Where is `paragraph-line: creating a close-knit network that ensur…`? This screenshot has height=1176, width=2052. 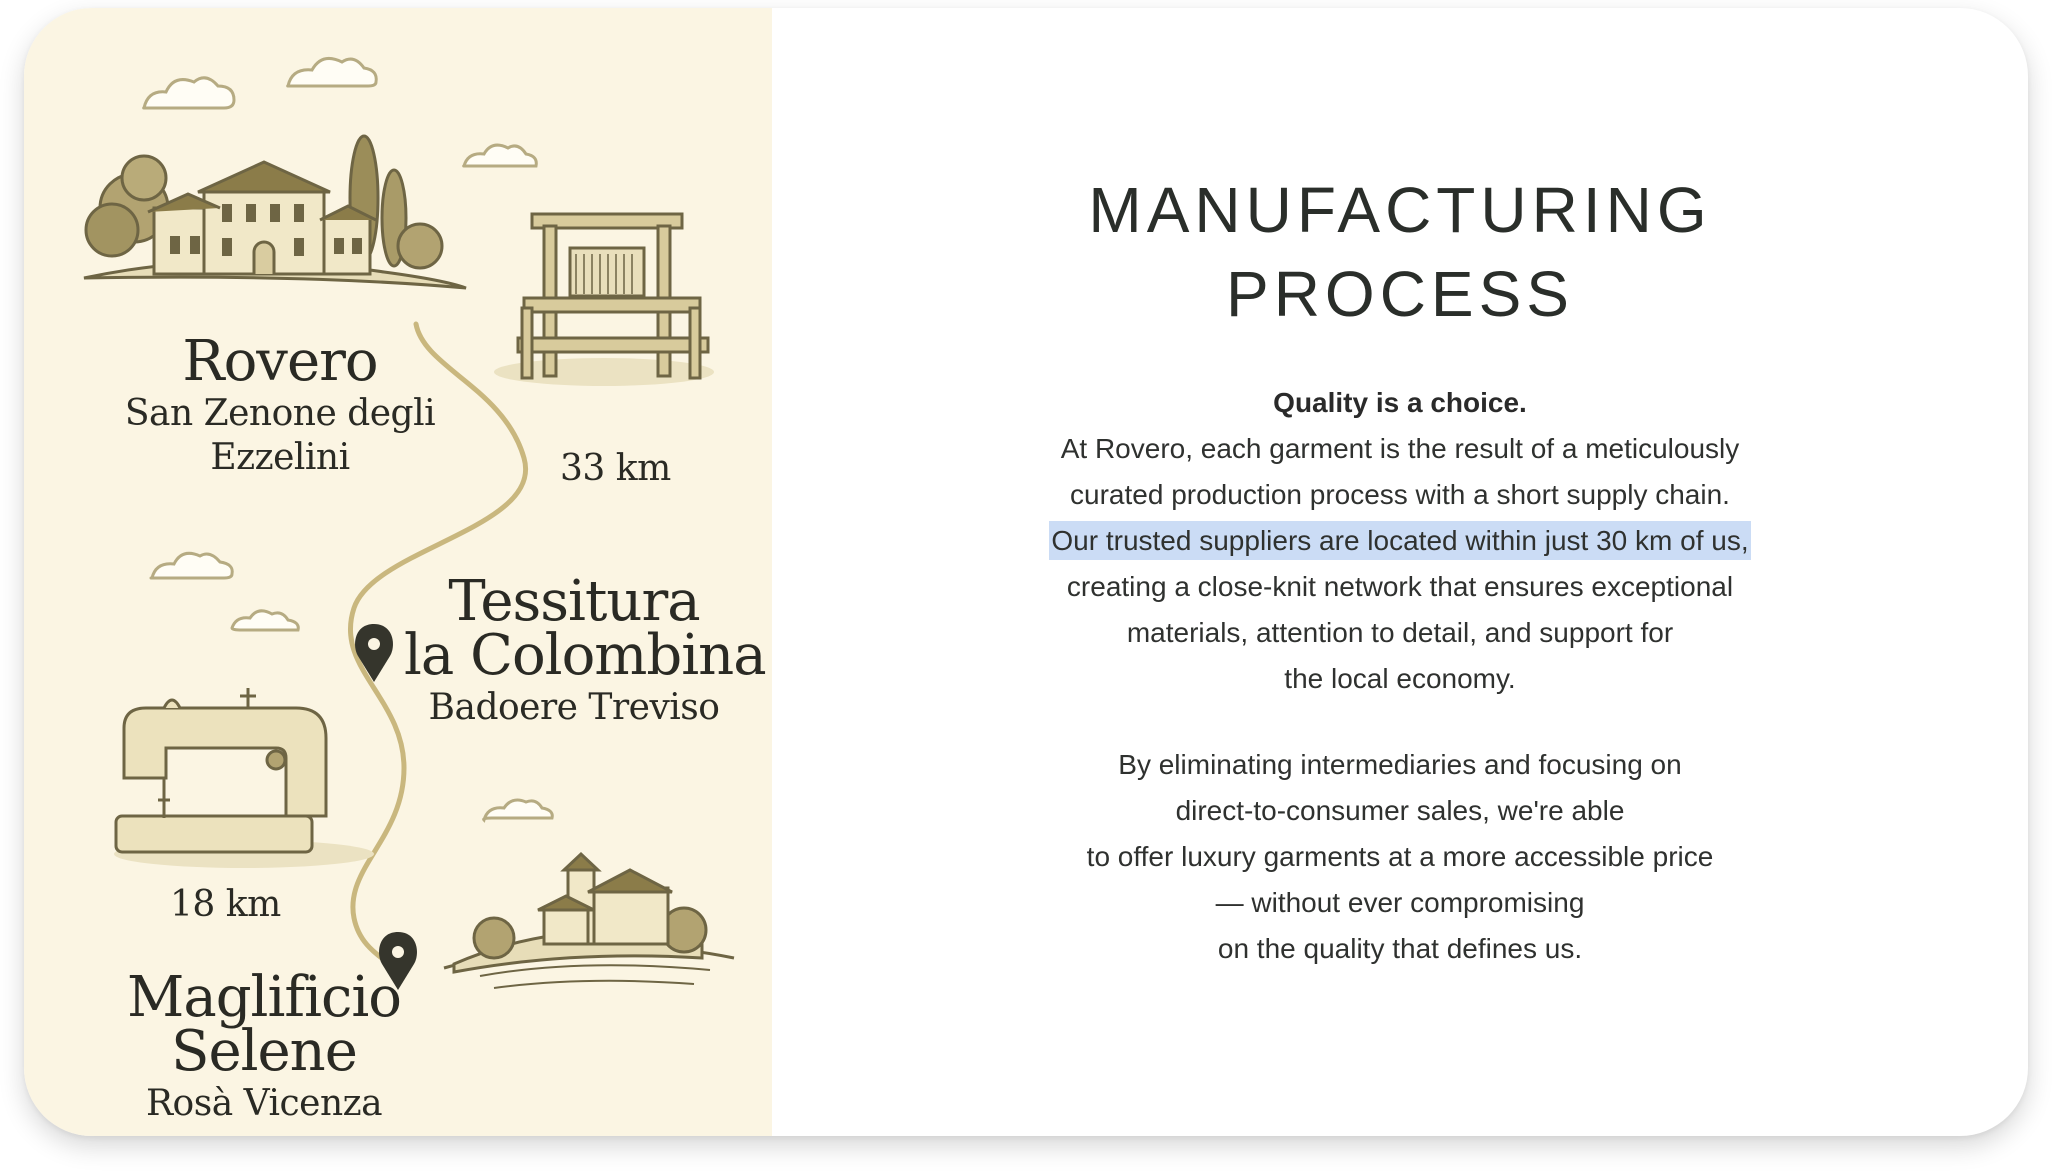 paragraph-line: creating a close-knit network that ensur… is located at coordinates (1400, 586).